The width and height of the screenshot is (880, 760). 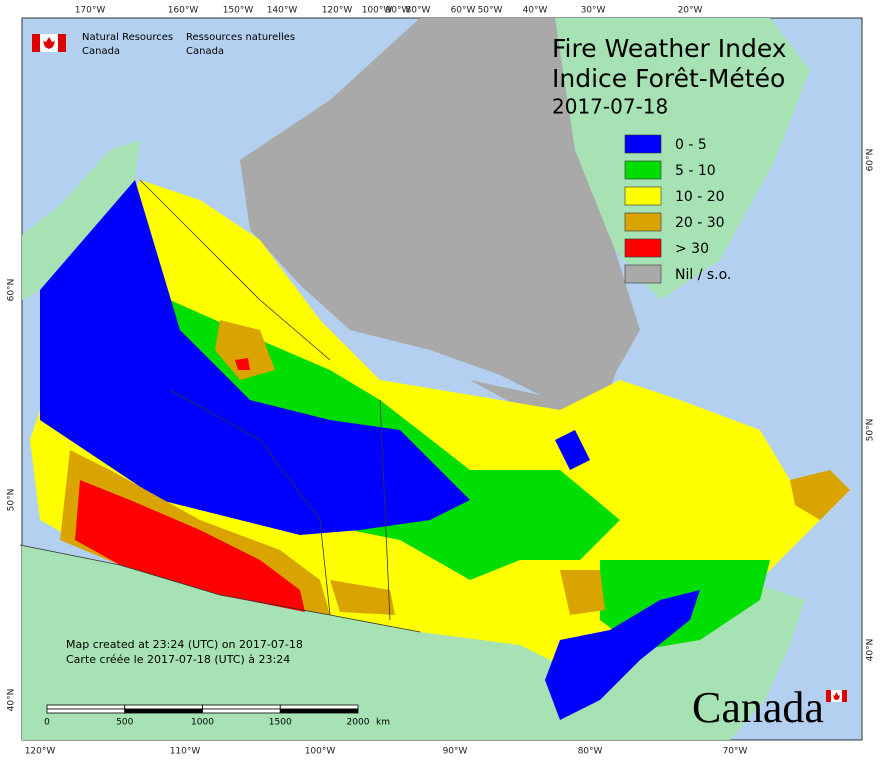 What do you see at coordinates (490, 11) in the screenshot?
I see `lon-label: 50°W` at bounding box center [490, 11].